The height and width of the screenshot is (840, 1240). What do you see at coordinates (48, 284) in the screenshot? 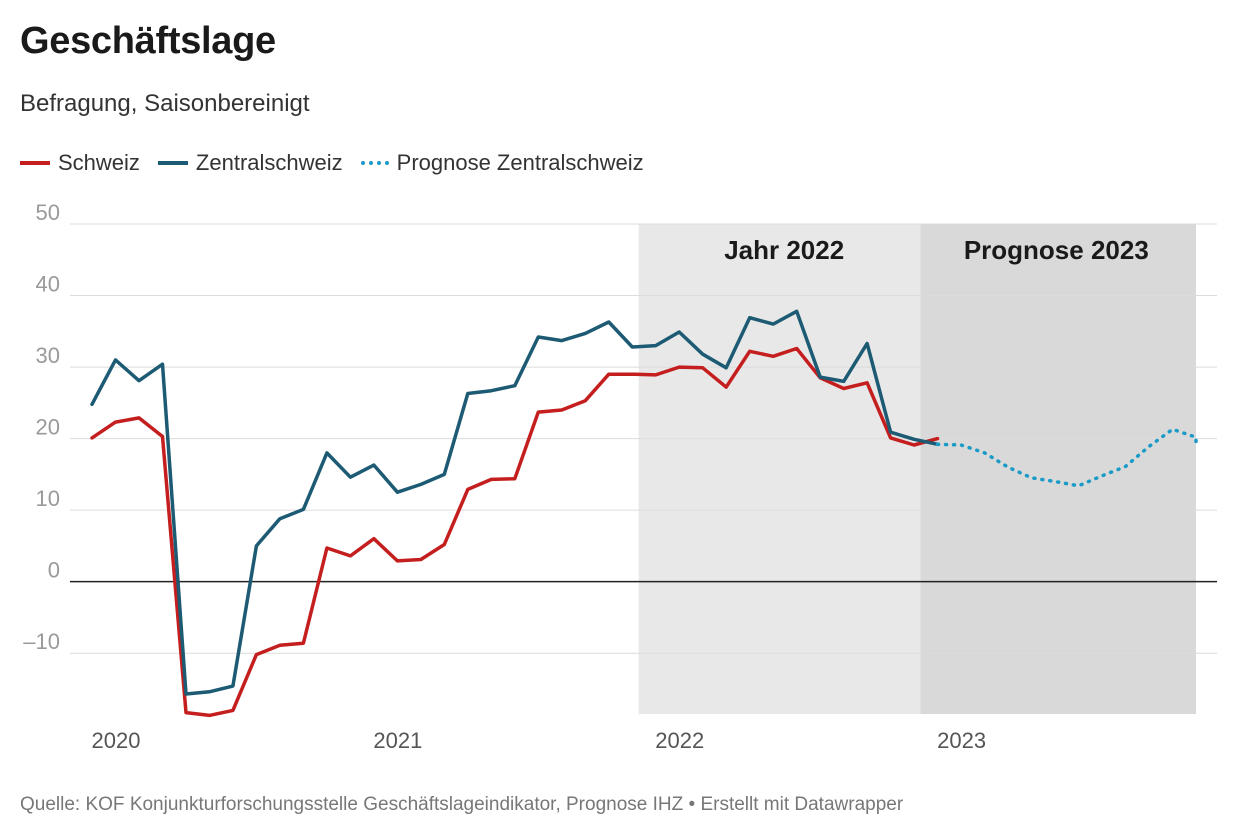
I see `y-tick-label: 40` at bounding box center [48, 284].